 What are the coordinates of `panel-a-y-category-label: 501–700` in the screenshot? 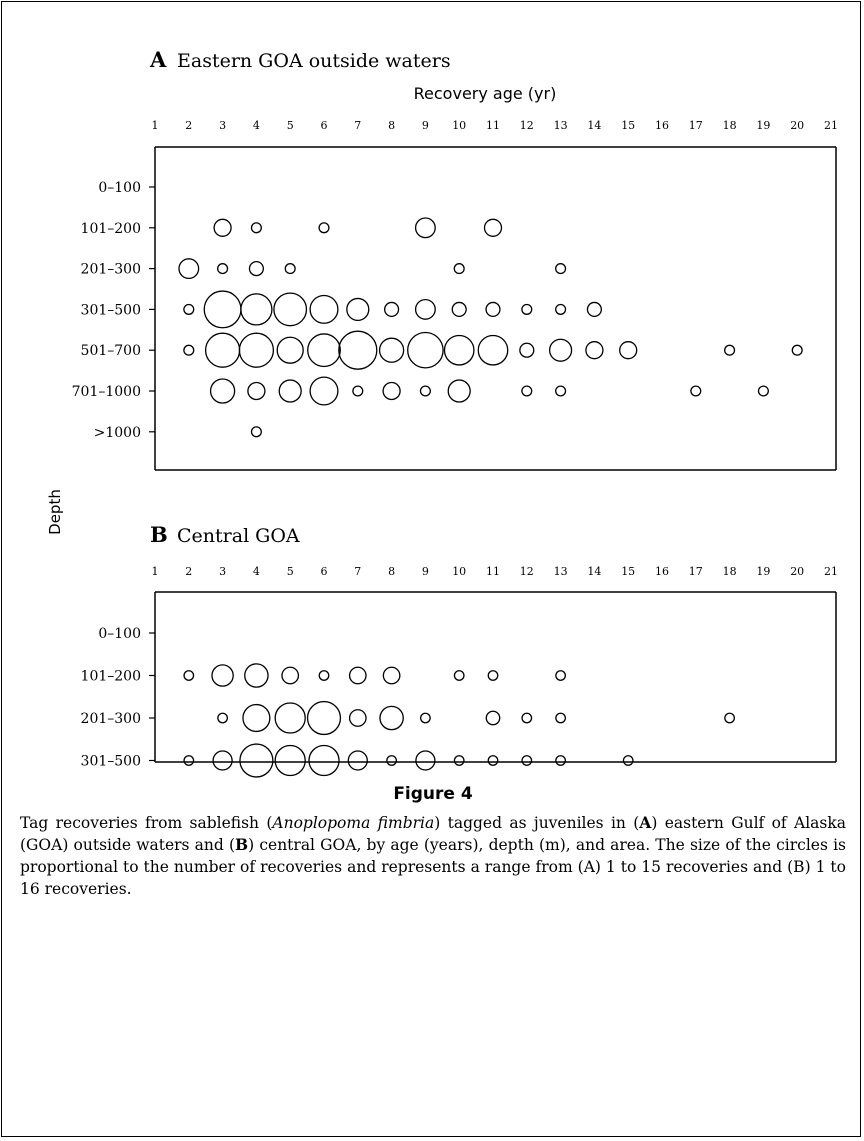 It's located at (111, 351).